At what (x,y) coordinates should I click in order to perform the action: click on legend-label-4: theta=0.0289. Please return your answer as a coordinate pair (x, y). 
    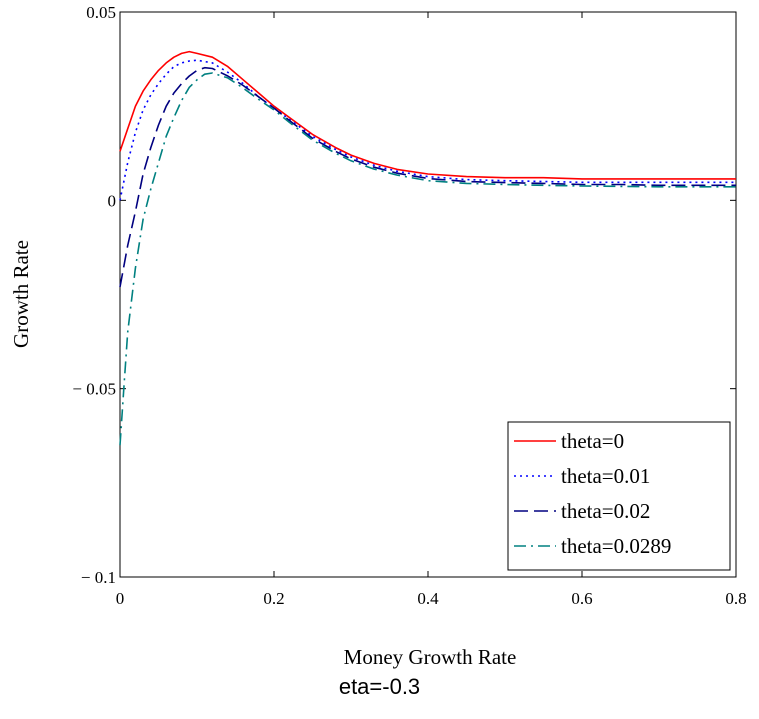
    Looking at the image, I should click on (616, 546).